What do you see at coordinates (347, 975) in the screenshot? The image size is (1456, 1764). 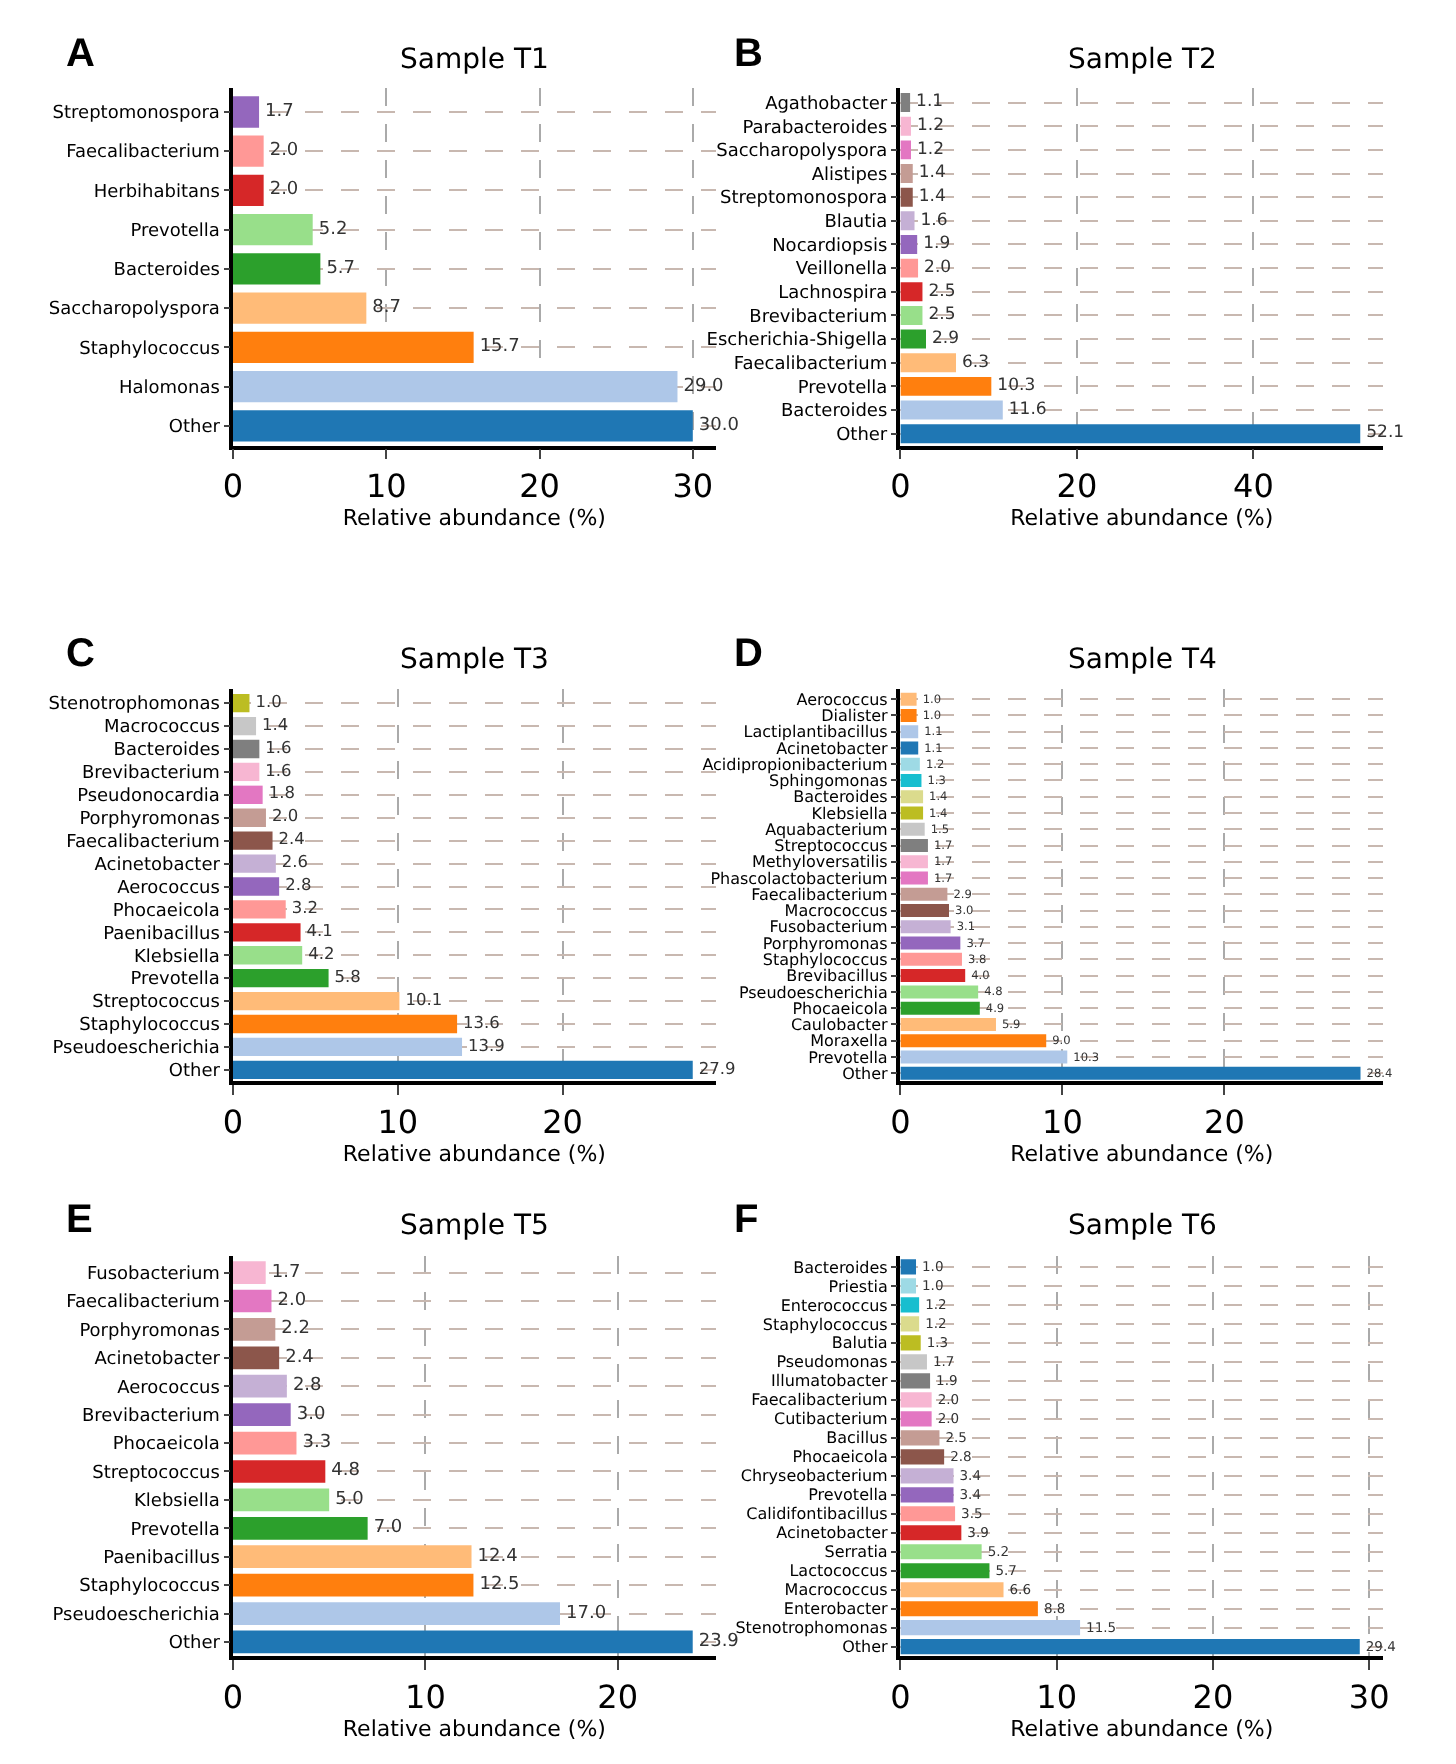 I see `data-label: 5.8` at bounding box center [347, 975].